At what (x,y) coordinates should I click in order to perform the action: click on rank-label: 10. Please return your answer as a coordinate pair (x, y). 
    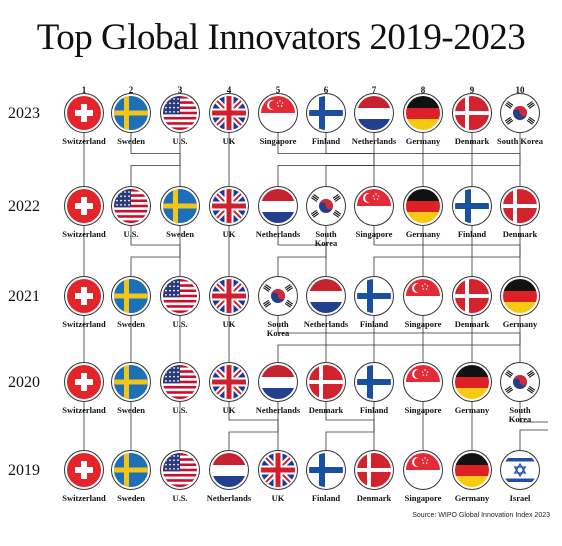
    Looking at the image, I should click on (521, 90).